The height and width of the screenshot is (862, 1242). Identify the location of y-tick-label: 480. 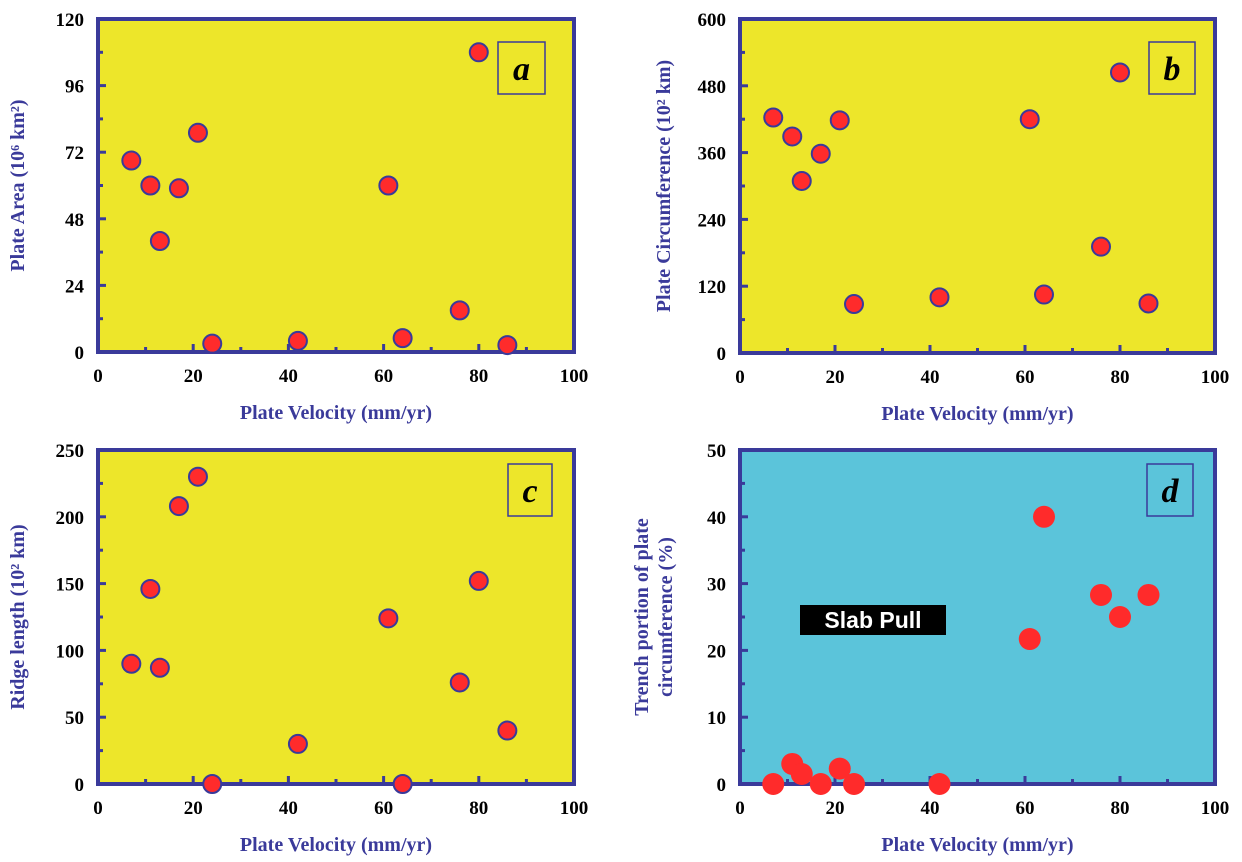
(712, 87).